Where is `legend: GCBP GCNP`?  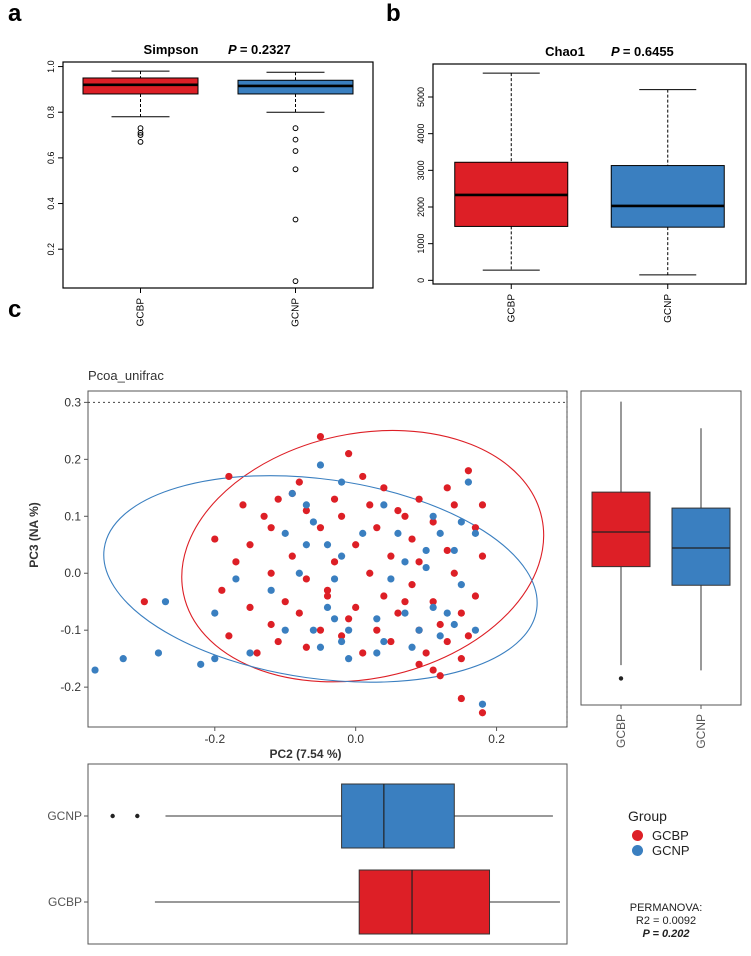
legend: GCBP GCNP is located at coordinates (661, 843).